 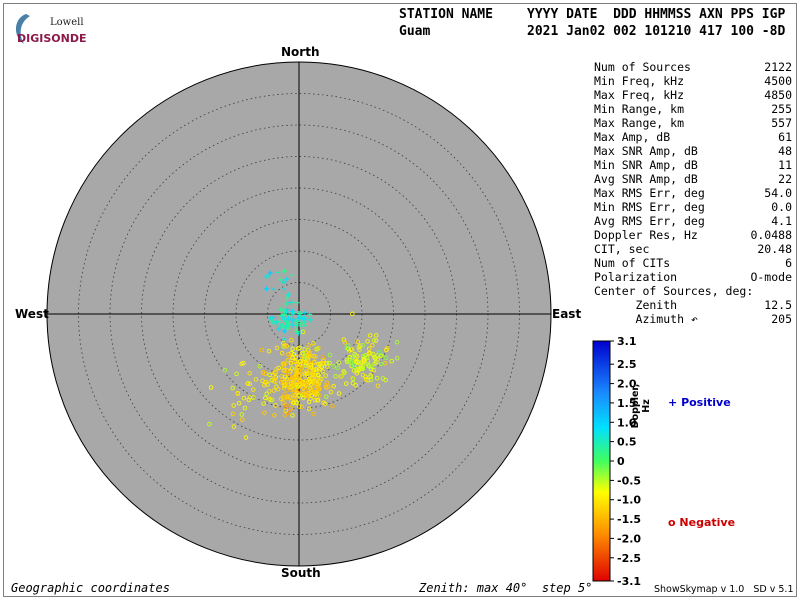 I want to click on colorbar-tick-label: 1.5, so click(x=627, y=403).